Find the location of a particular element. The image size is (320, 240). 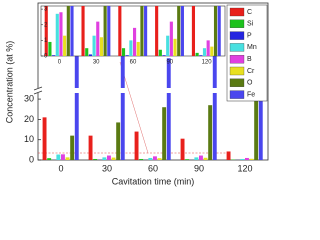

legend-label: C is located at coordinates (249, 12).